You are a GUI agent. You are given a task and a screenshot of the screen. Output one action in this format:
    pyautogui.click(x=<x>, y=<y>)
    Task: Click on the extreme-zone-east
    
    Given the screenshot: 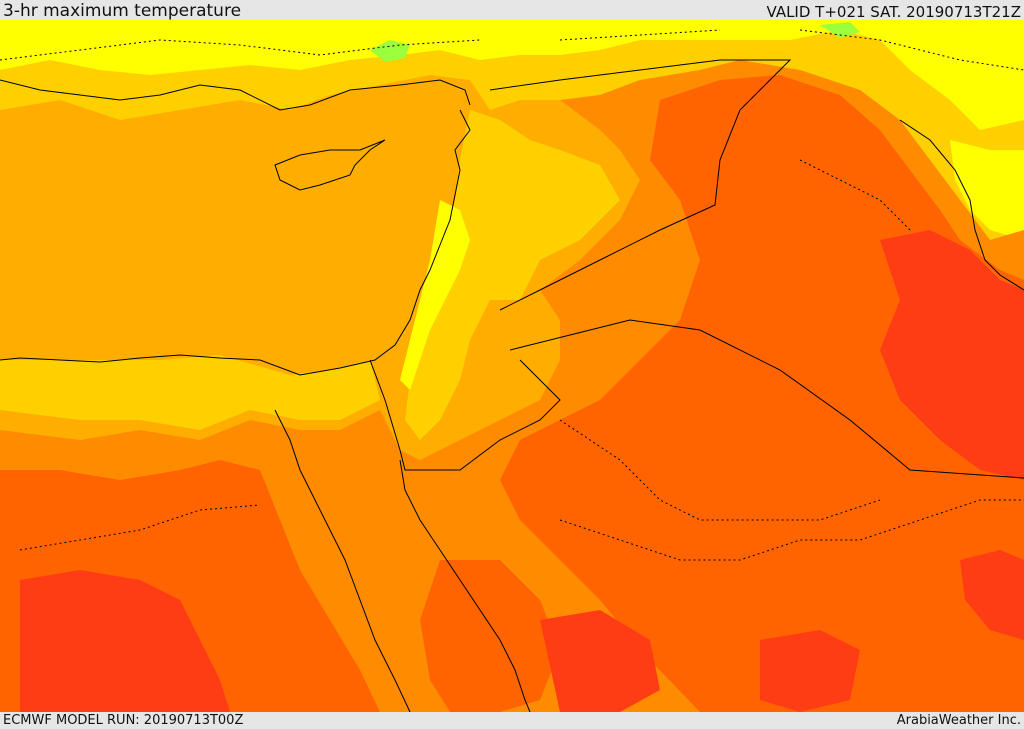 What is the action you would take?
    pyautogui.click(x=992, y=595)
    